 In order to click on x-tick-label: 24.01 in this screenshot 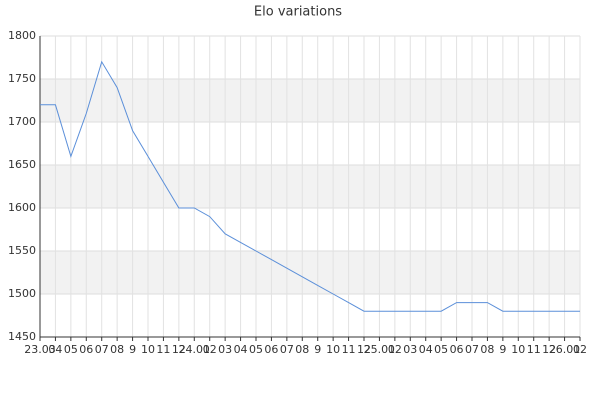, I will do `click(195, 349)`.